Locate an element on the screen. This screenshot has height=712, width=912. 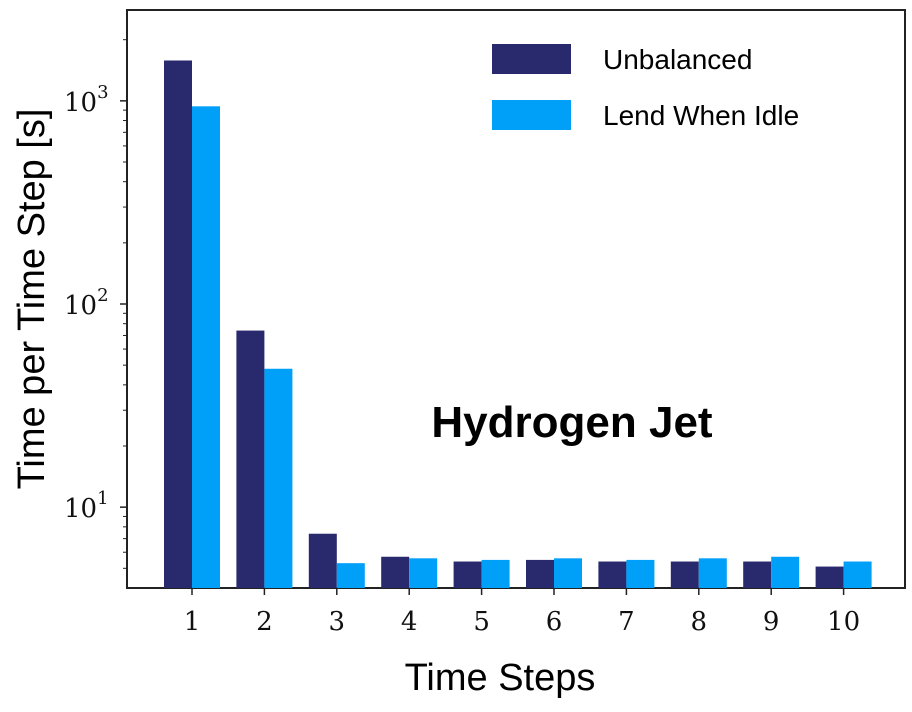
y-ticks-group: 10¹ 10² 10³ is located at coordinates (95, 304).